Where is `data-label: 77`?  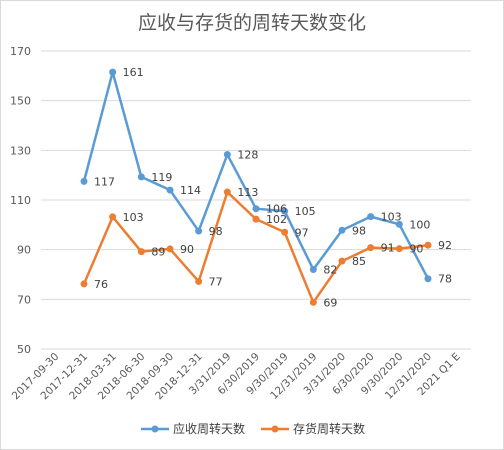
data-label: 77 is located at coordinates (216, 281).